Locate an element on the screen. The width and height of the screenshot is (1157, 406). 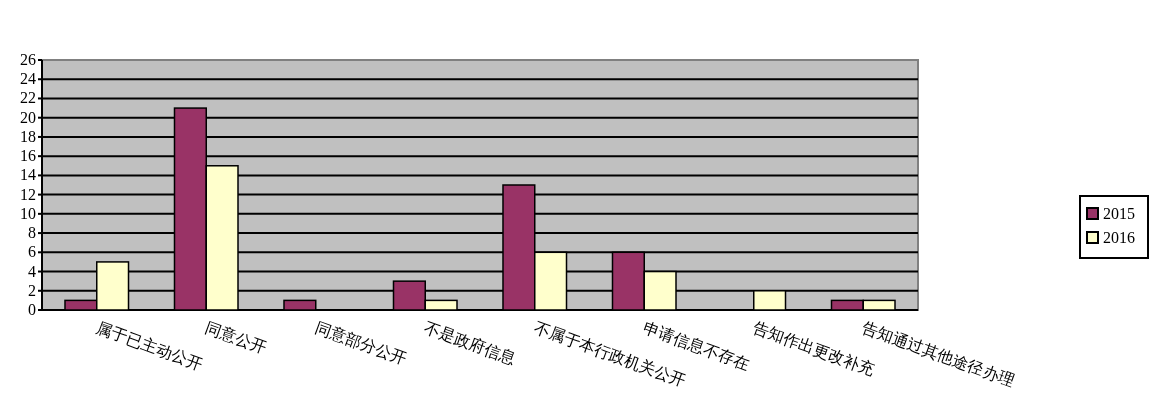
y-tick-label: 24 is located at coordinates (28, 79).